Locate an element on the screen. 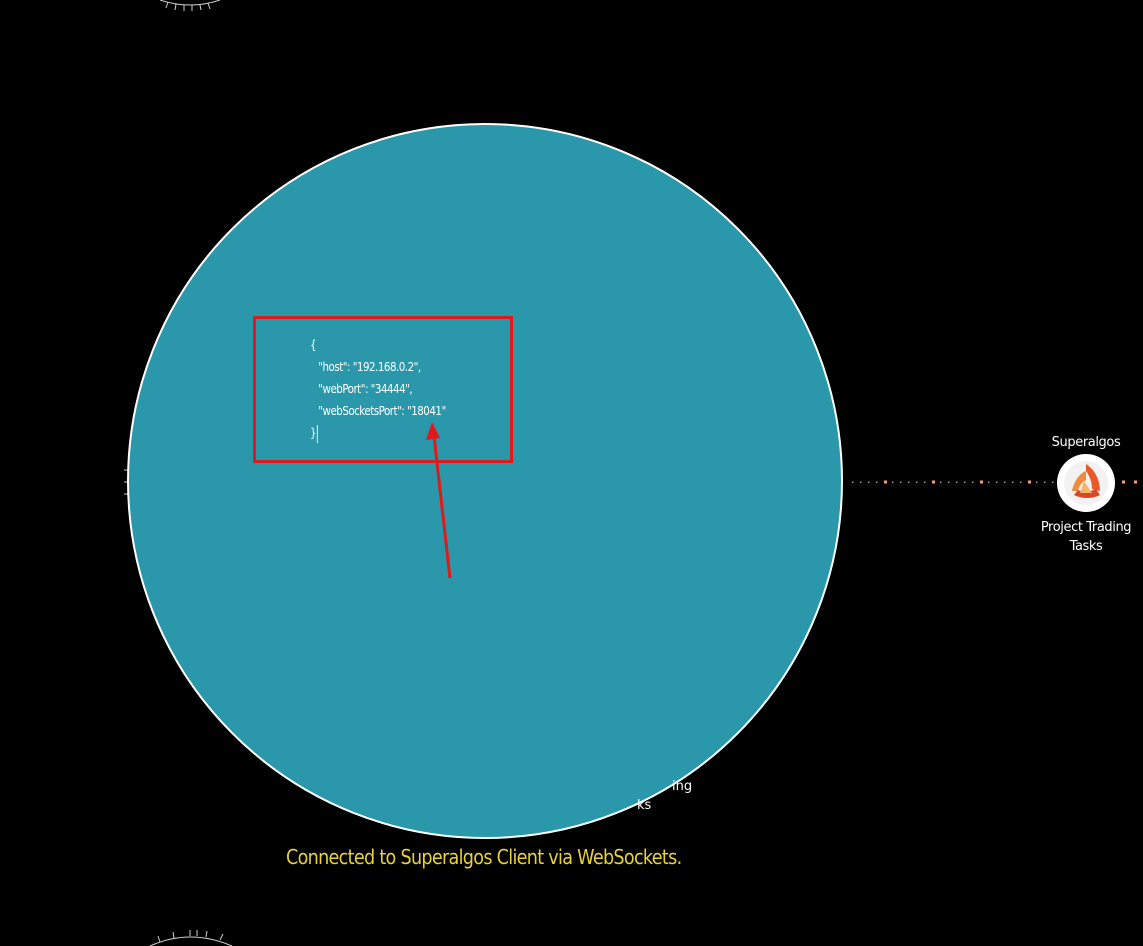 This screenshot has width=1143, height=946. text-caret is located at coordinates (317, 433).